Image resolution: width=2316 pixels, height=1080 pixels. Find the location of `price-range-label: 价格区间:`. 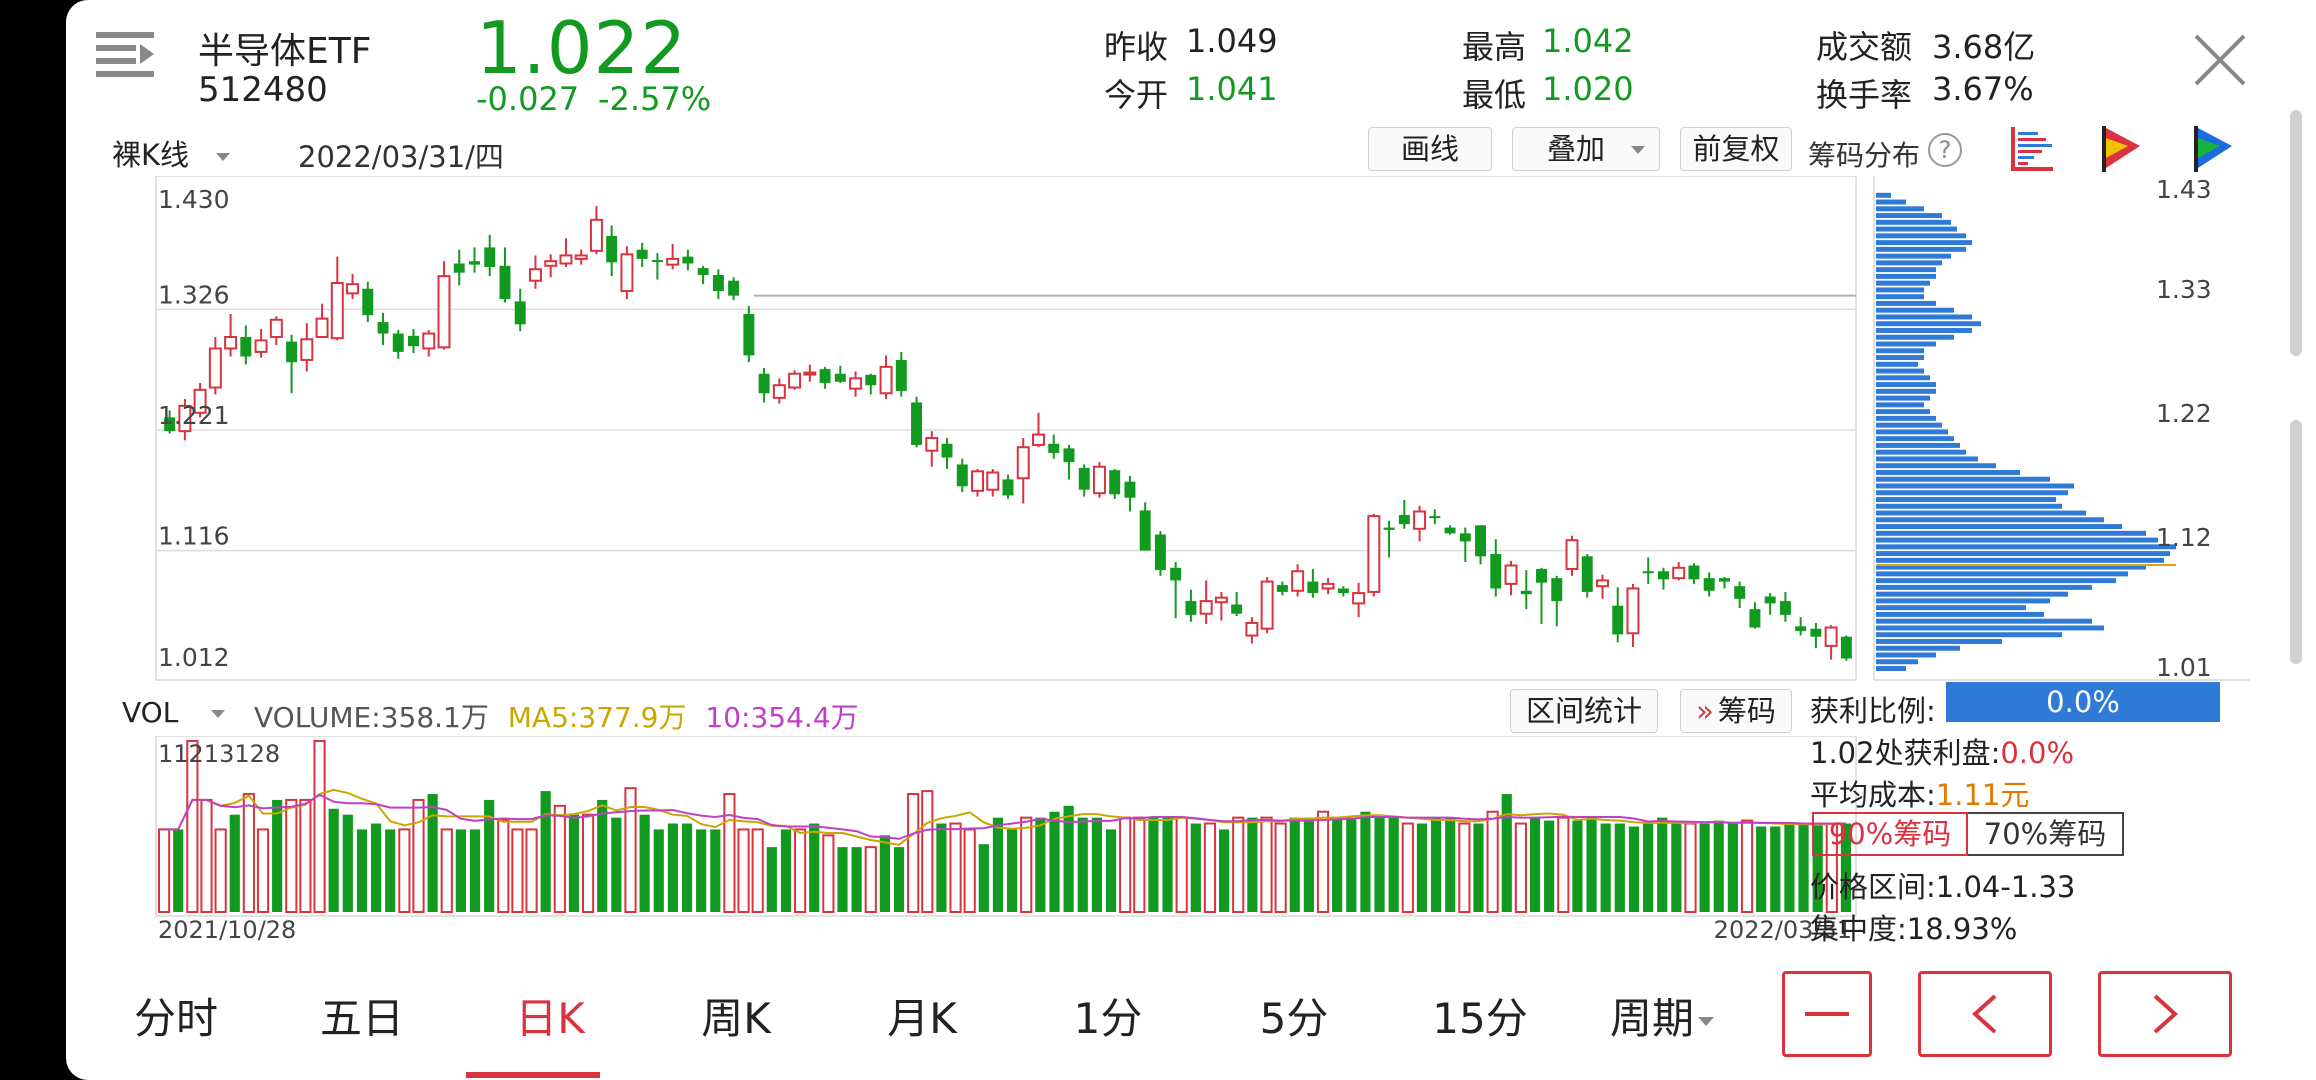

price-range-label: 价格区间: is located at coordinates (1873, 887).